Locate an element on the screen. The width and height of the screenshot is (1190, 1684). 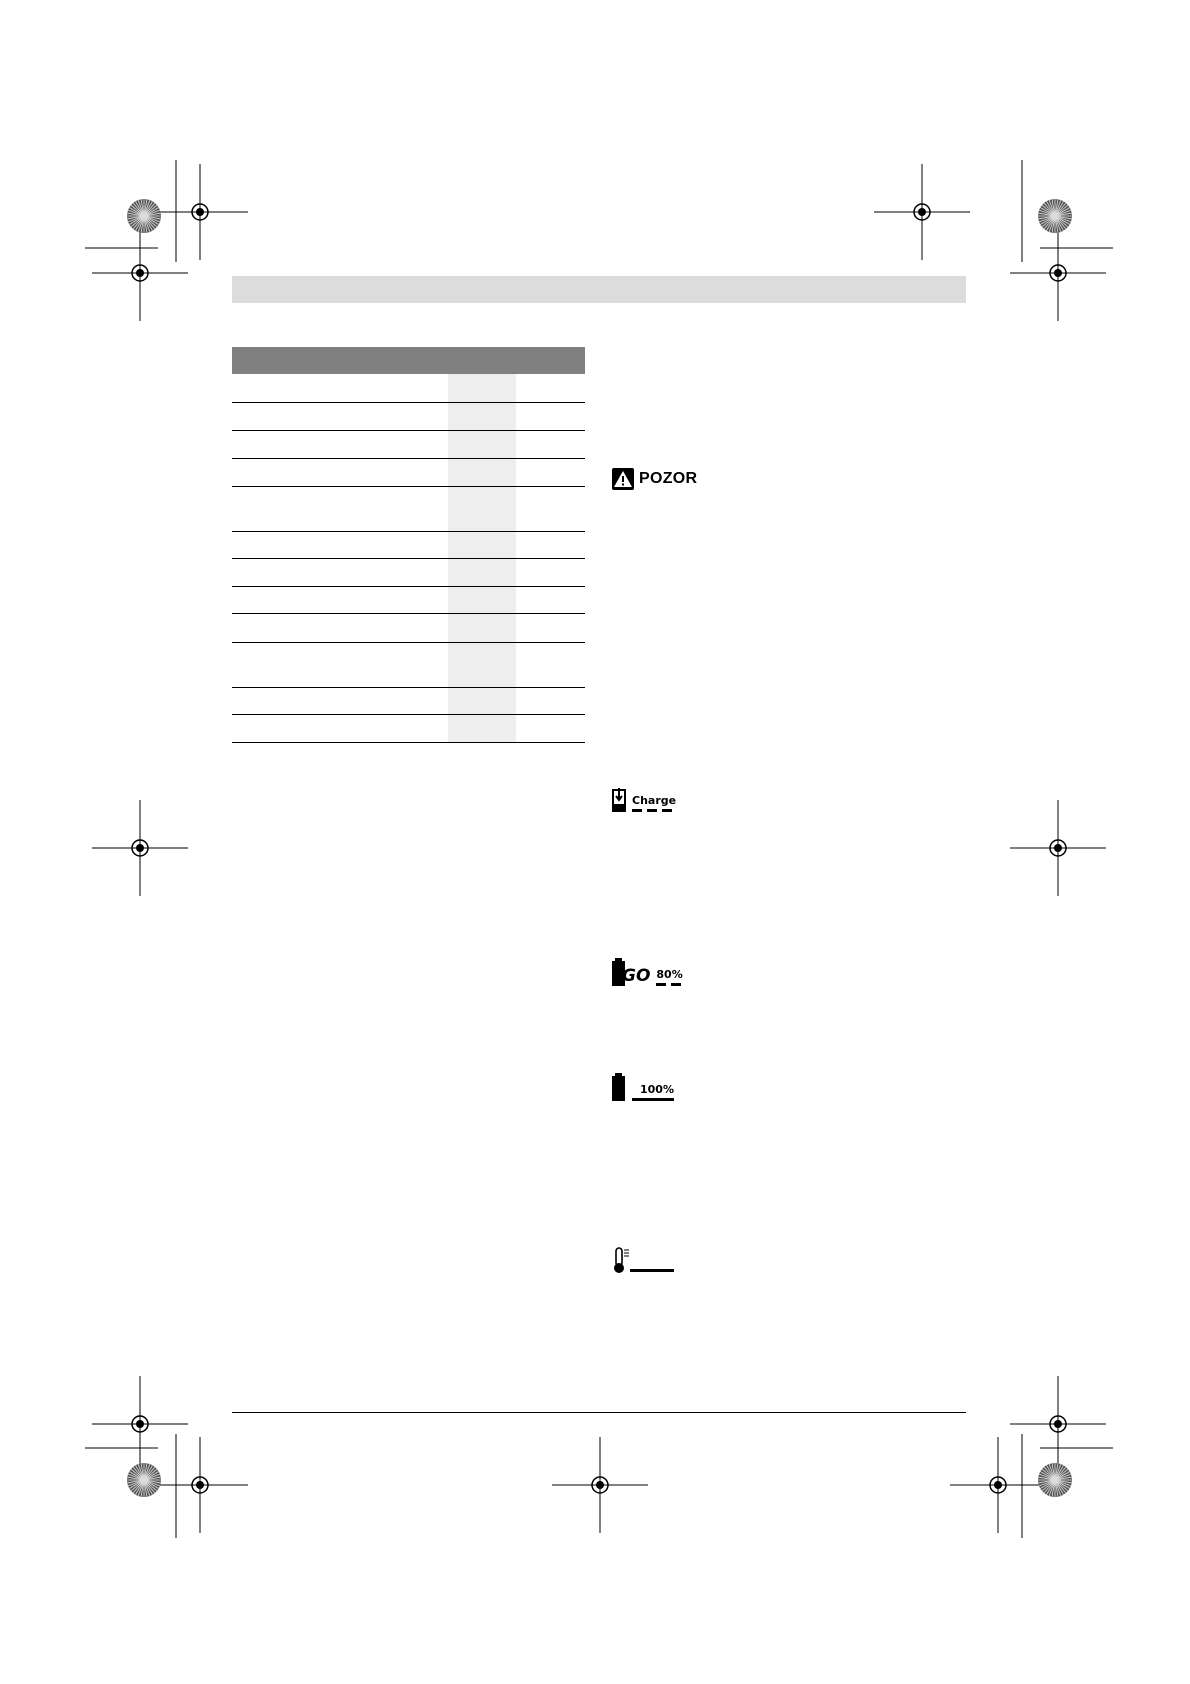
warning-label: POZOR is located at coordinates (668, 478).